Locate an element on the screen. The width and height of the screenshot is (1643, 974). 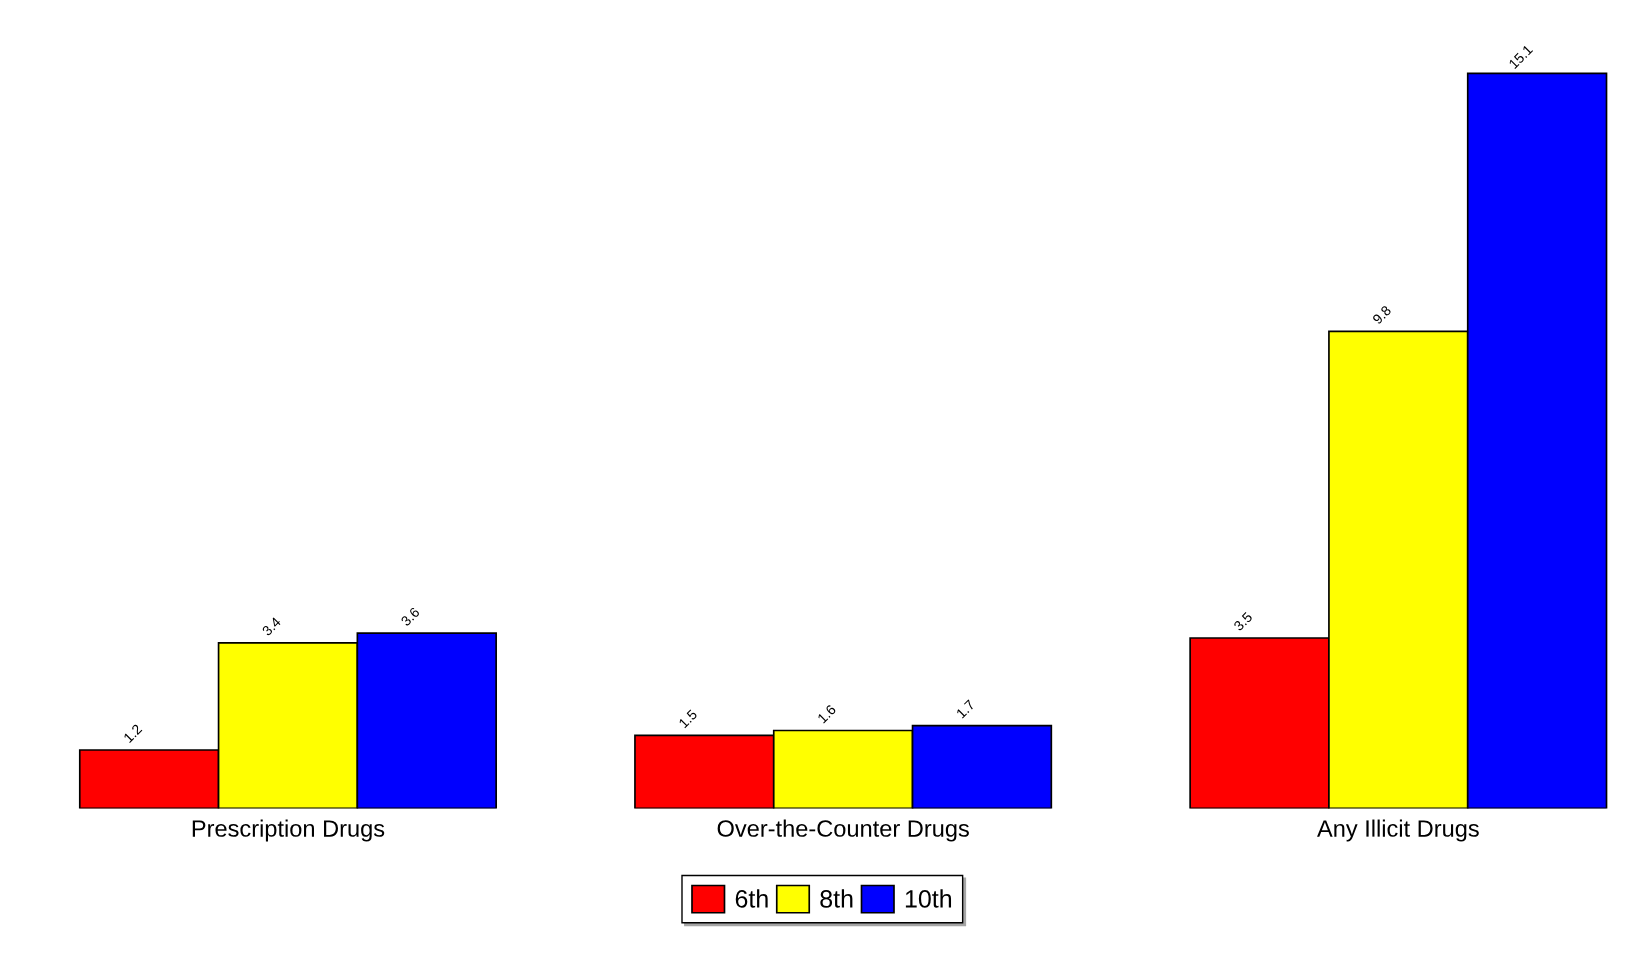
data-label: 3.6 is located at coordinates (410, 616).